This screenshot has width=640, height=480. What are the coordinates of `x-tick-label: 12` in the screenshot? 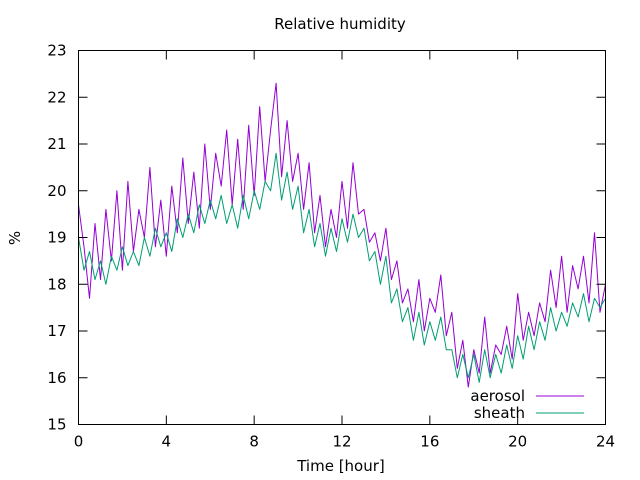 It's located at (341, 442).